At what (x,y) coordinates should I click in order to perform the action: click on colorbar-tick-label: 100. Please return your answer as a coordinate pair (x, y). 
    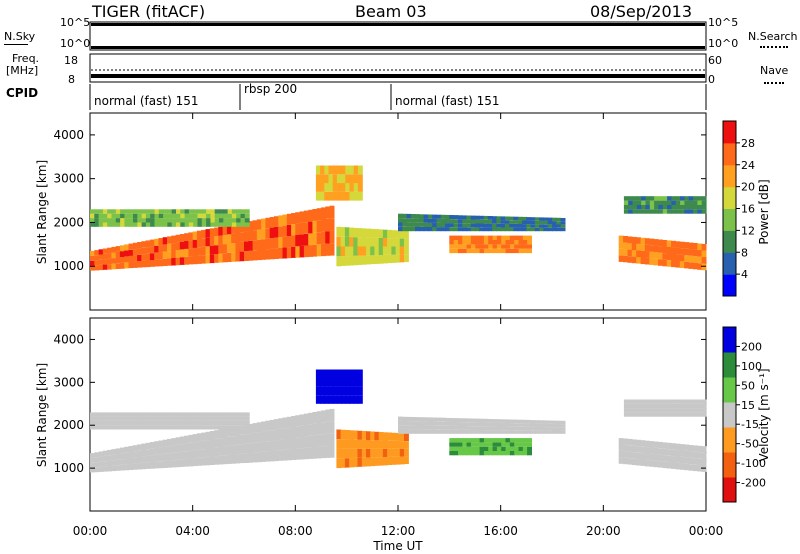
    Looking at the image, I should click on (751, 366).